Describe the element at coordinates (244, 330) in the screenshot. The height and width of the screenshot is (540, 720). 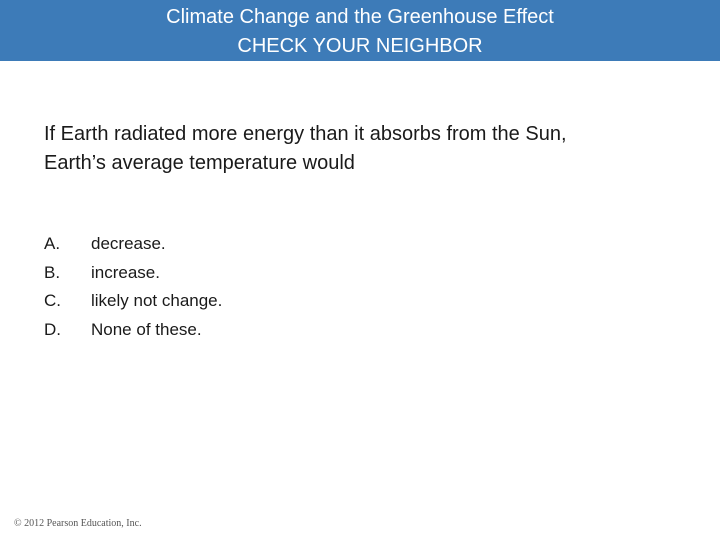
I see `option-d: D. None of these.` at that location.